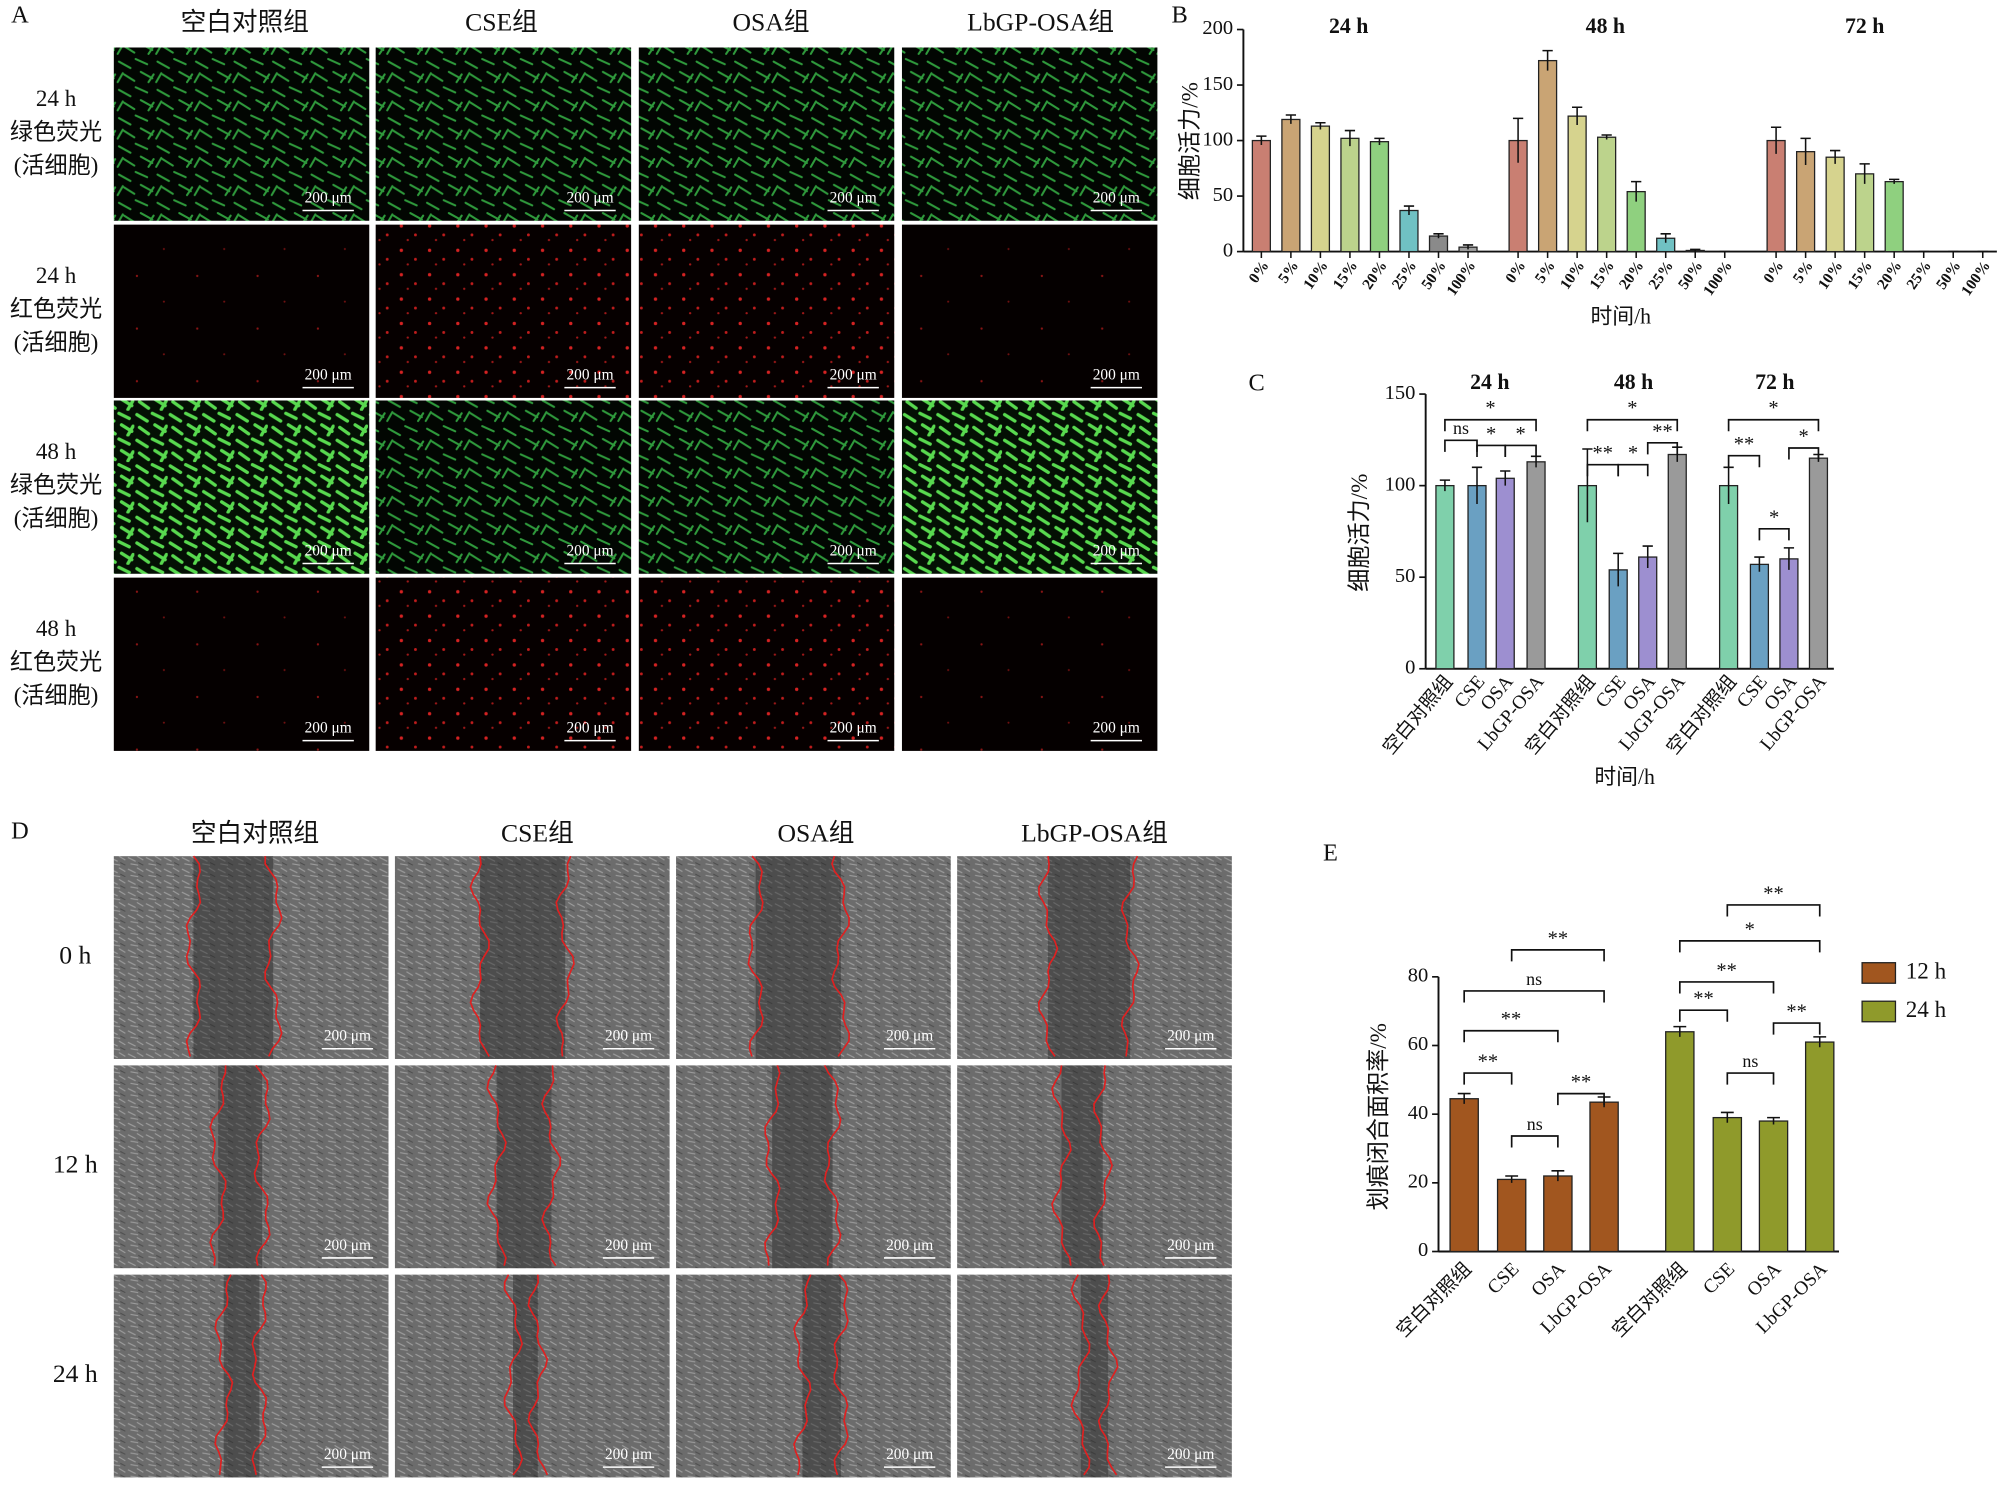 The height and width of the screenshot is (1485, 2008). What do you see at coordinates (1461, 278) in the screenshot?
I see `x-tick-label: 100%` at bounding box center [1461, 278].